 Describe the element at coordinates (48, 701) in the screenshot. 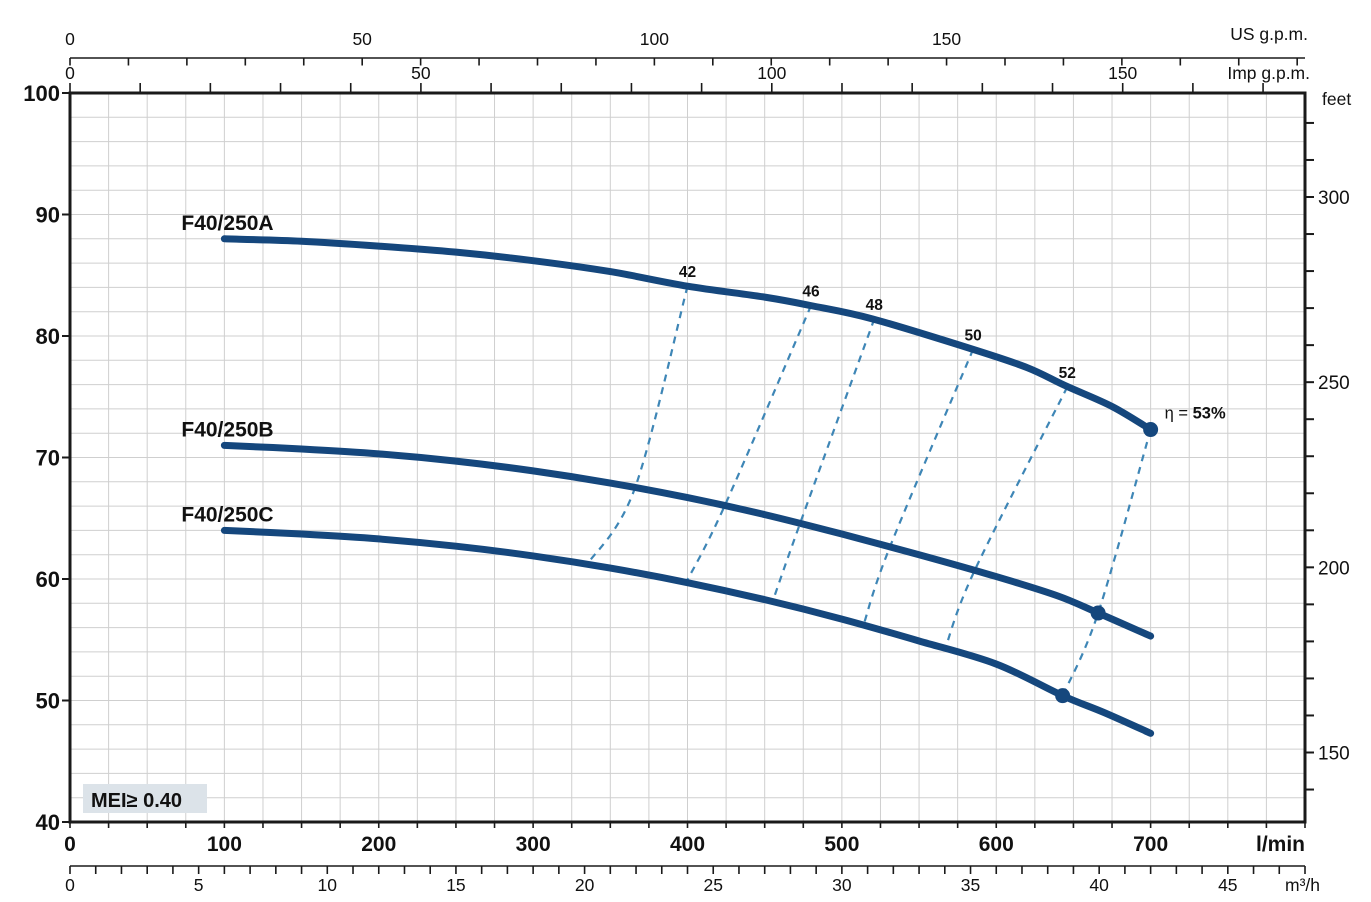

I see `head-m-tick-label: 50` at that location.